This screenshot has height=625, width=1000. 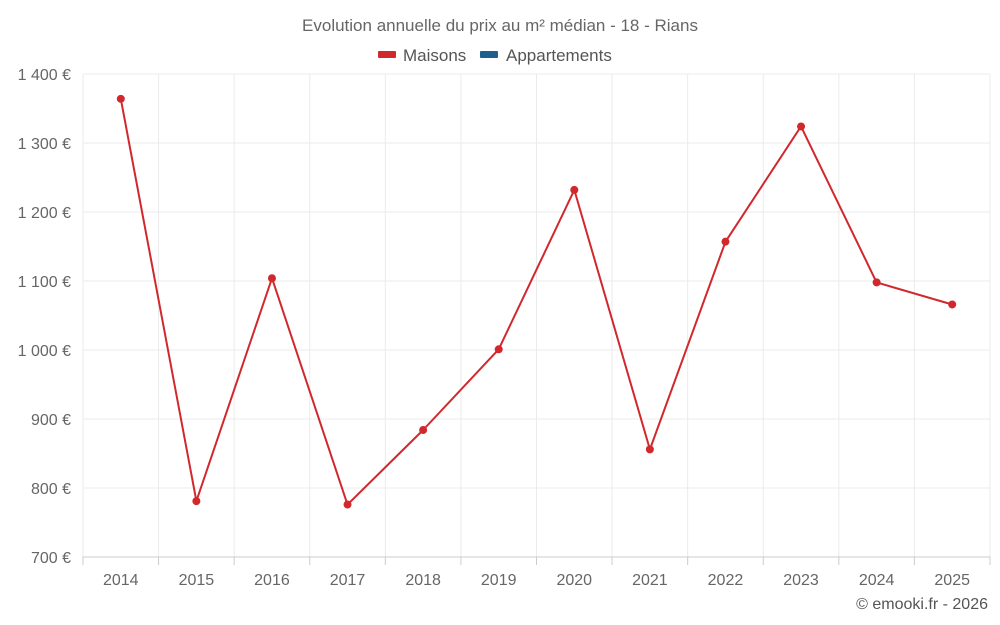 What do you see at coordinates (434, 55) in the screenshot?
I see `legend-label-maisons: Maisons` at bounding box center [434, 55].